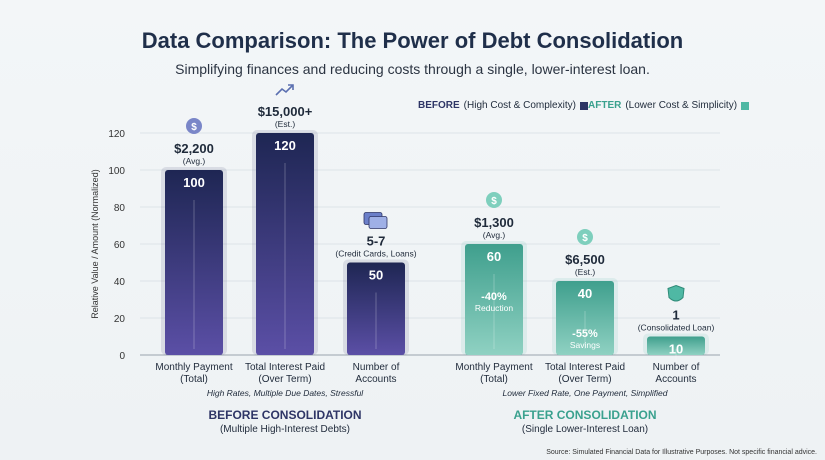 The image size is (825, 460). Describe the element at coordinates (285, 145) in the screenshot. I see `bar-value-label: 120` at that location.